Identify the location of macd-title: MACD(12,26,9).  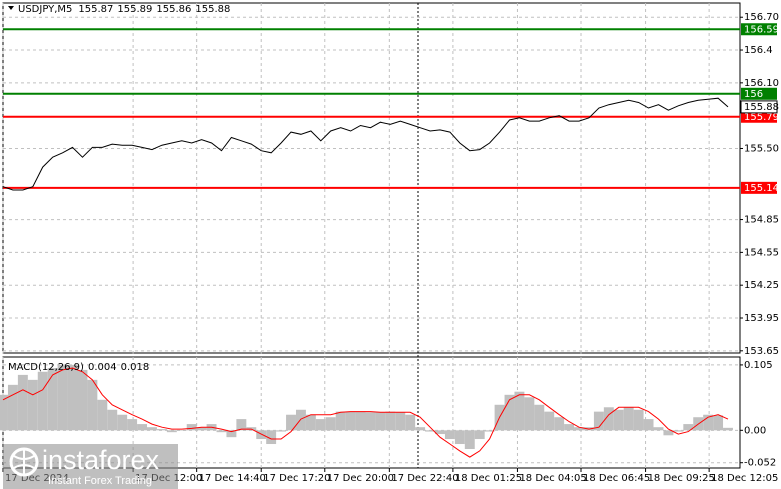
(46, 367).